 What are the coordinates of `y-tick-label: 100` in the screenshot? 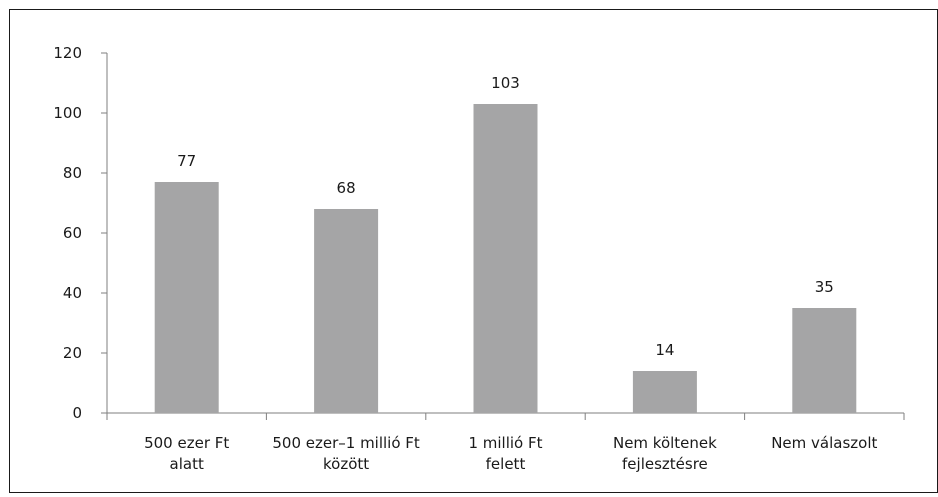 It's located at (67, 113).